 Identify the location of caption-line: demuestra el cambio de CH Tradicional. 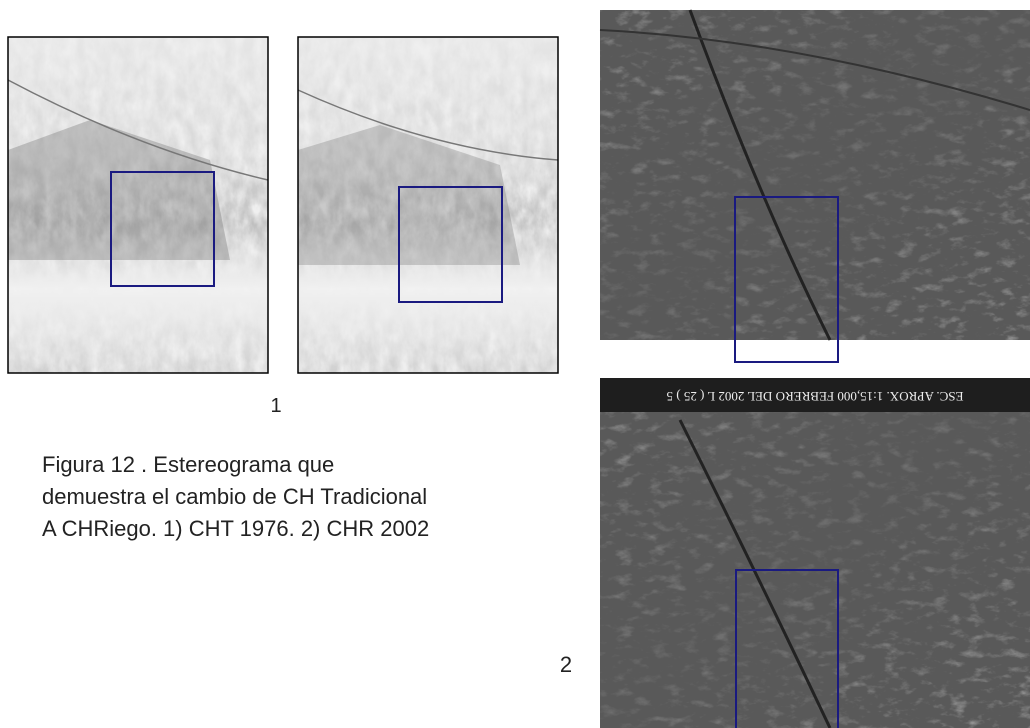
(234, 496).